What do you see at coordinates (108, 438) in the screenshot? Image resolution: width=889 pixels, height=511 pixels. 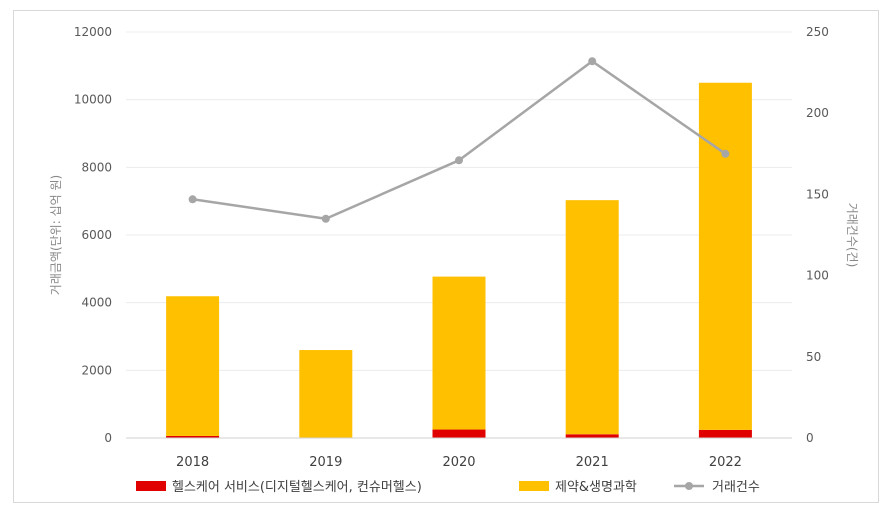 I see `y-left-tick-label: 0` at bounding box center [108, 438].